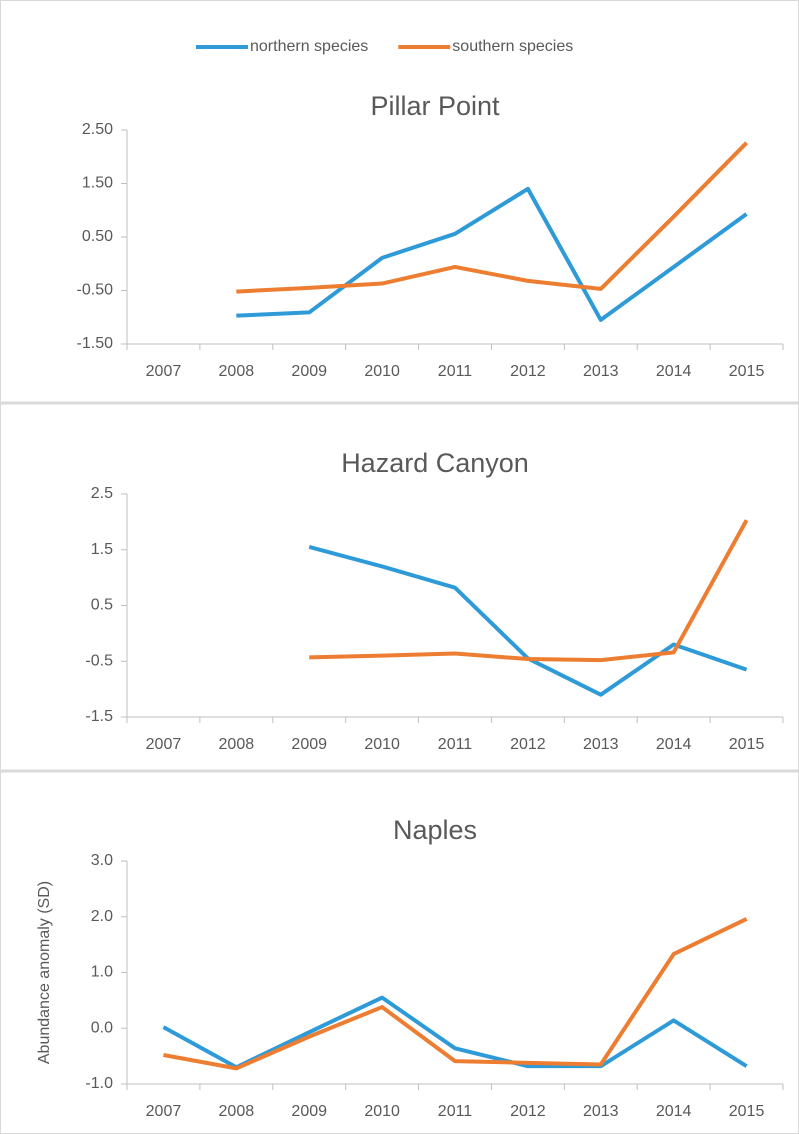  Describe the element at coordinates (99, 1083) in the screenshot. I see `y-tick-label: -1.0` at that location.